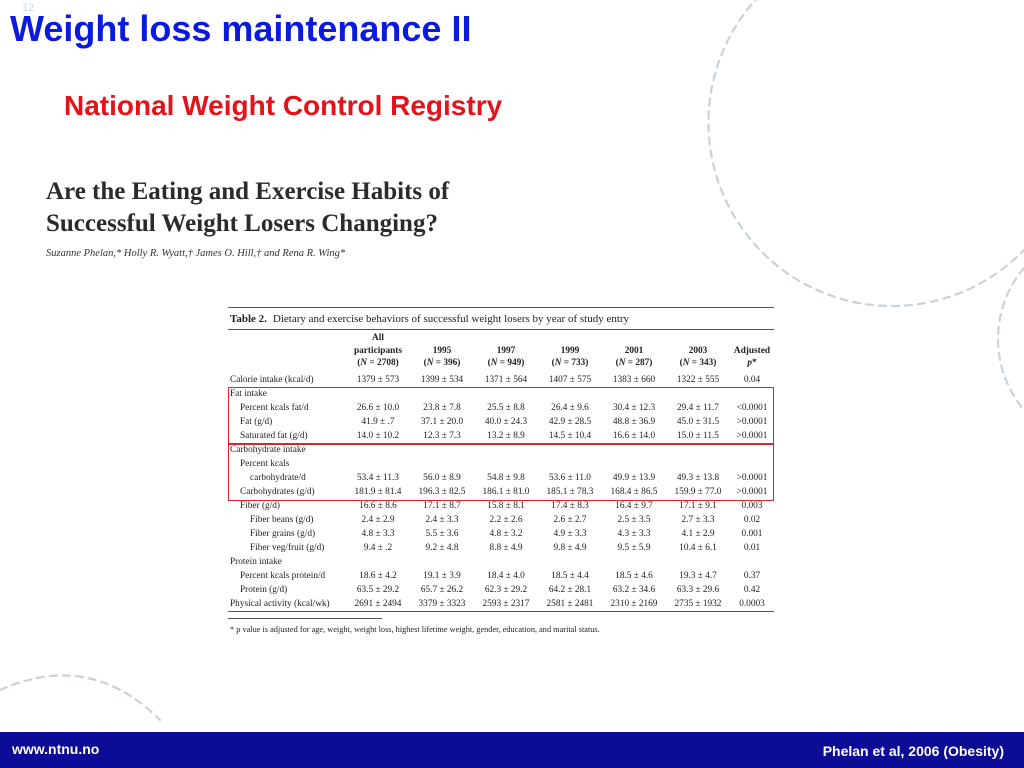  Describe the element at coordinates (506, 505) in the screenshot. I see `table-cell: 15.8 ± 8.1` at that location.